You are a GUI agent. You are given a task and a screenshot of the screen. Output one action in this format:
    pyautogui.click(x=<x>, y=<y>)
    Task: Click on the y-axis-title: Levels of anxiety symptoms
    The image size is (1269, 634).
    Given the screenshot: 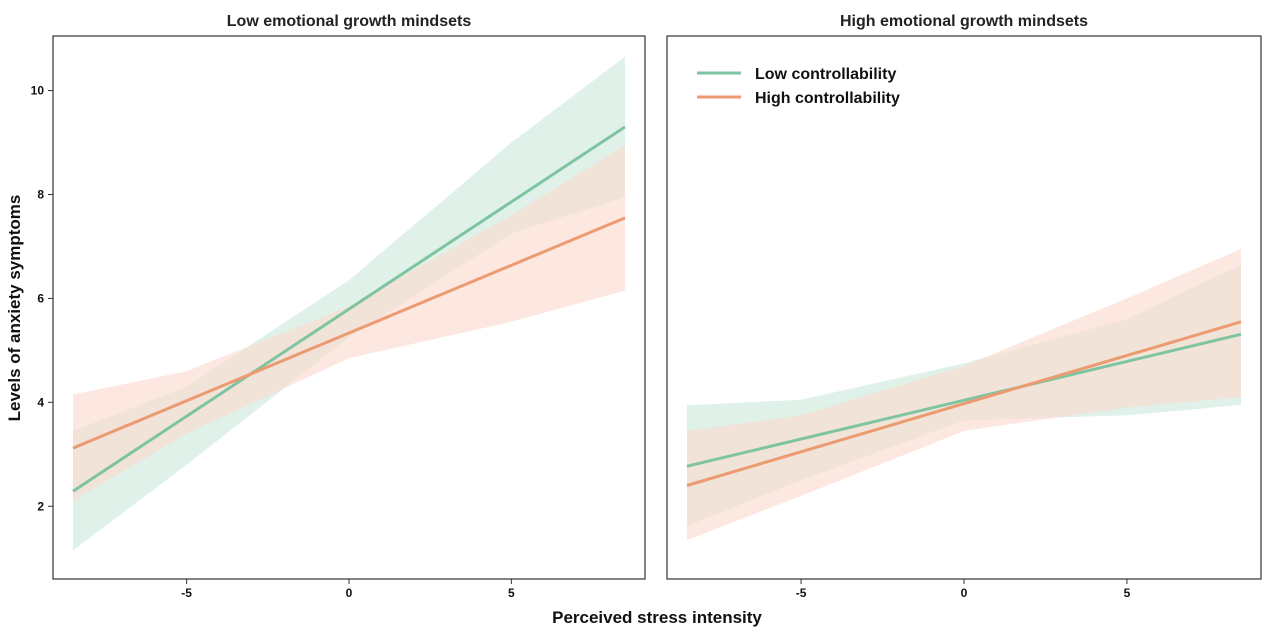 What is the action you would take?
    pyautogui.click(x=14, y=308)
    